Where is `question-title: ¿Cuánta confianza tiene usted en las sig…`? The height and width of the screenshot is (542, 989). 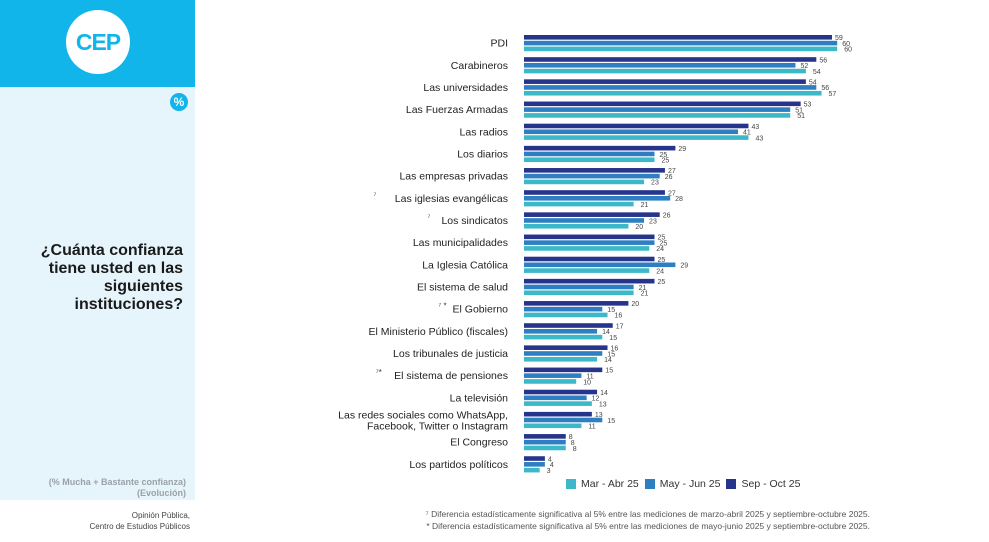 question-title: ¿Cuánta confianza tiene usted en las sig… is located at coordinates (111, 277).